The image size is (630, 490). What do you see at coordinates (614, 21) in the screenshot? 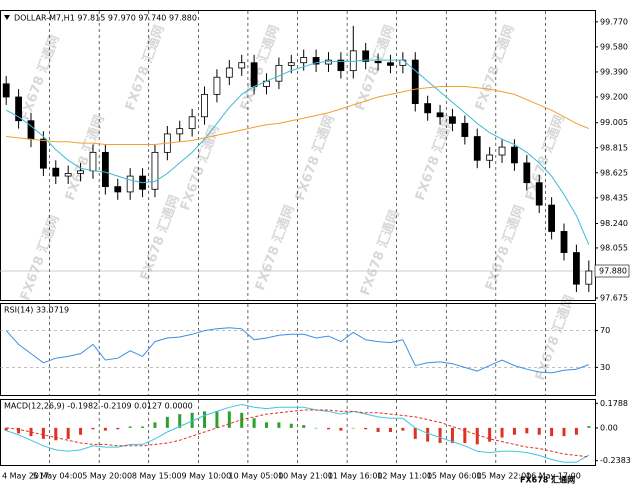
I see `y-tick-label: 99.770` at bounding box center [614, 21].